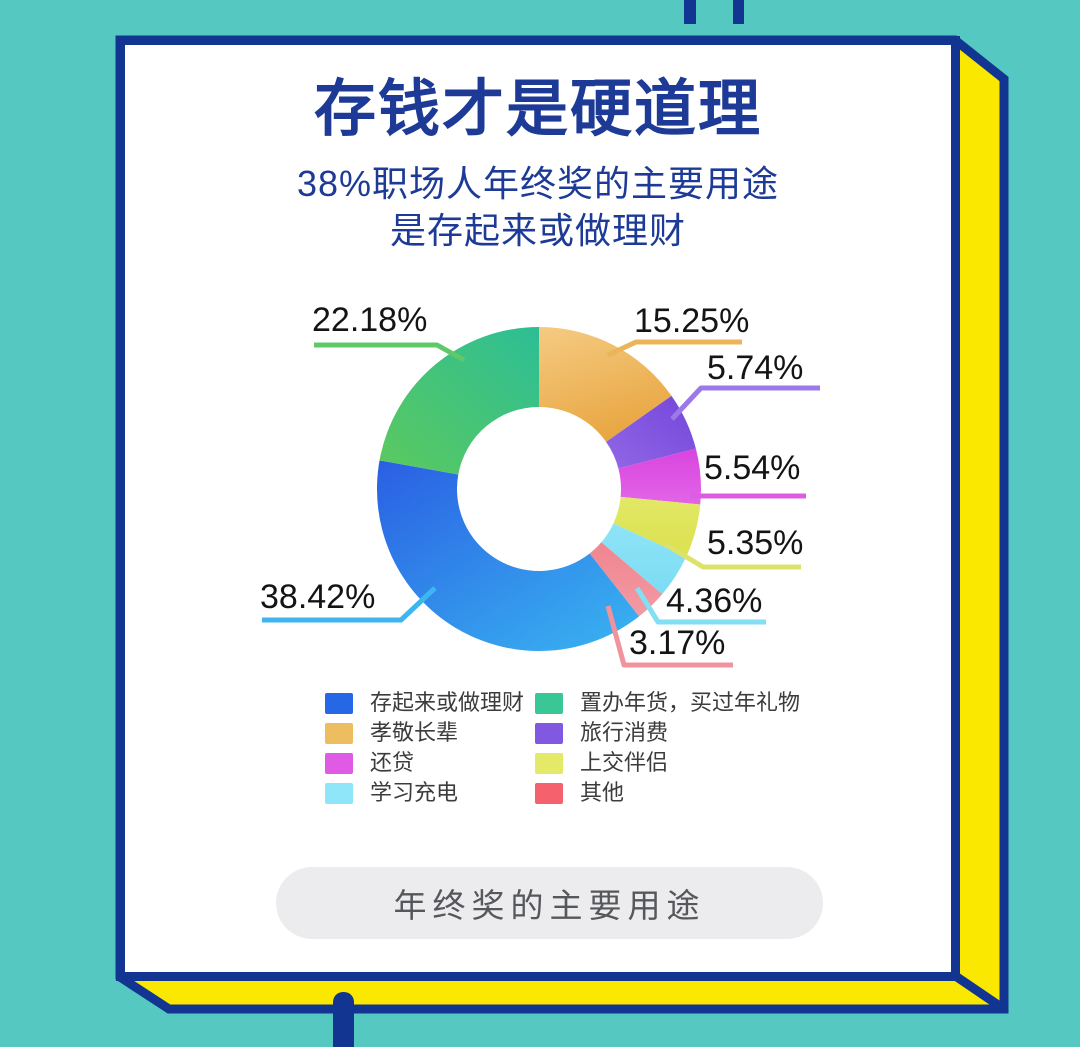 The height and width of the screenshot is (1047, 1080). Describe the element at coordinates (690, 12) in the screenshot. I see `top-connector-bar-left` at that location.